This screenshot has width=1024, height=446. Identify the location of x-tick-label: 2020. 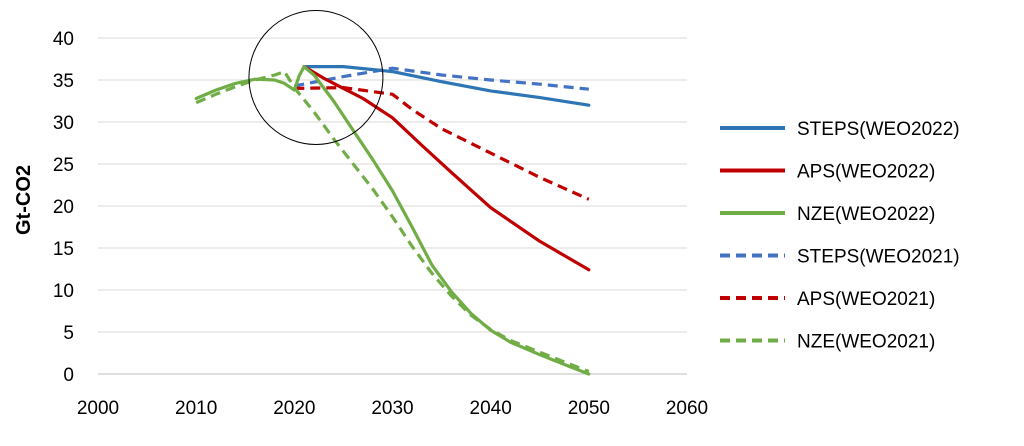
(294, 408).